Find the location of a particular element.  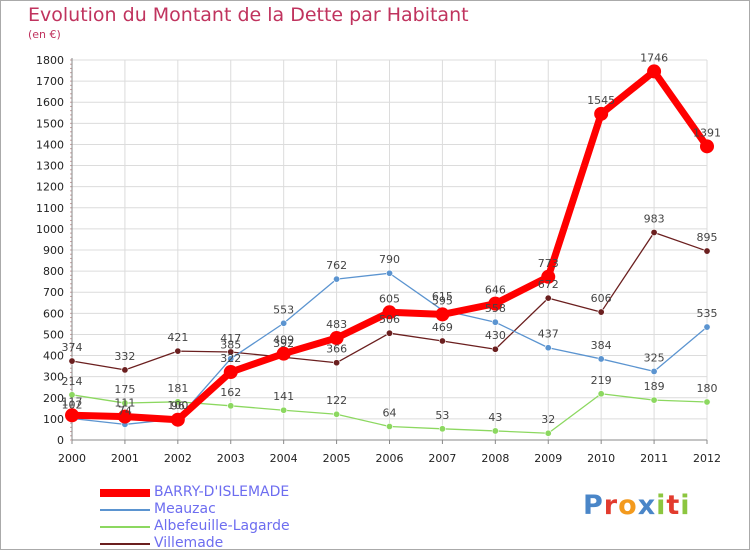

data-label: 122 is located at coordinates (336, 400).